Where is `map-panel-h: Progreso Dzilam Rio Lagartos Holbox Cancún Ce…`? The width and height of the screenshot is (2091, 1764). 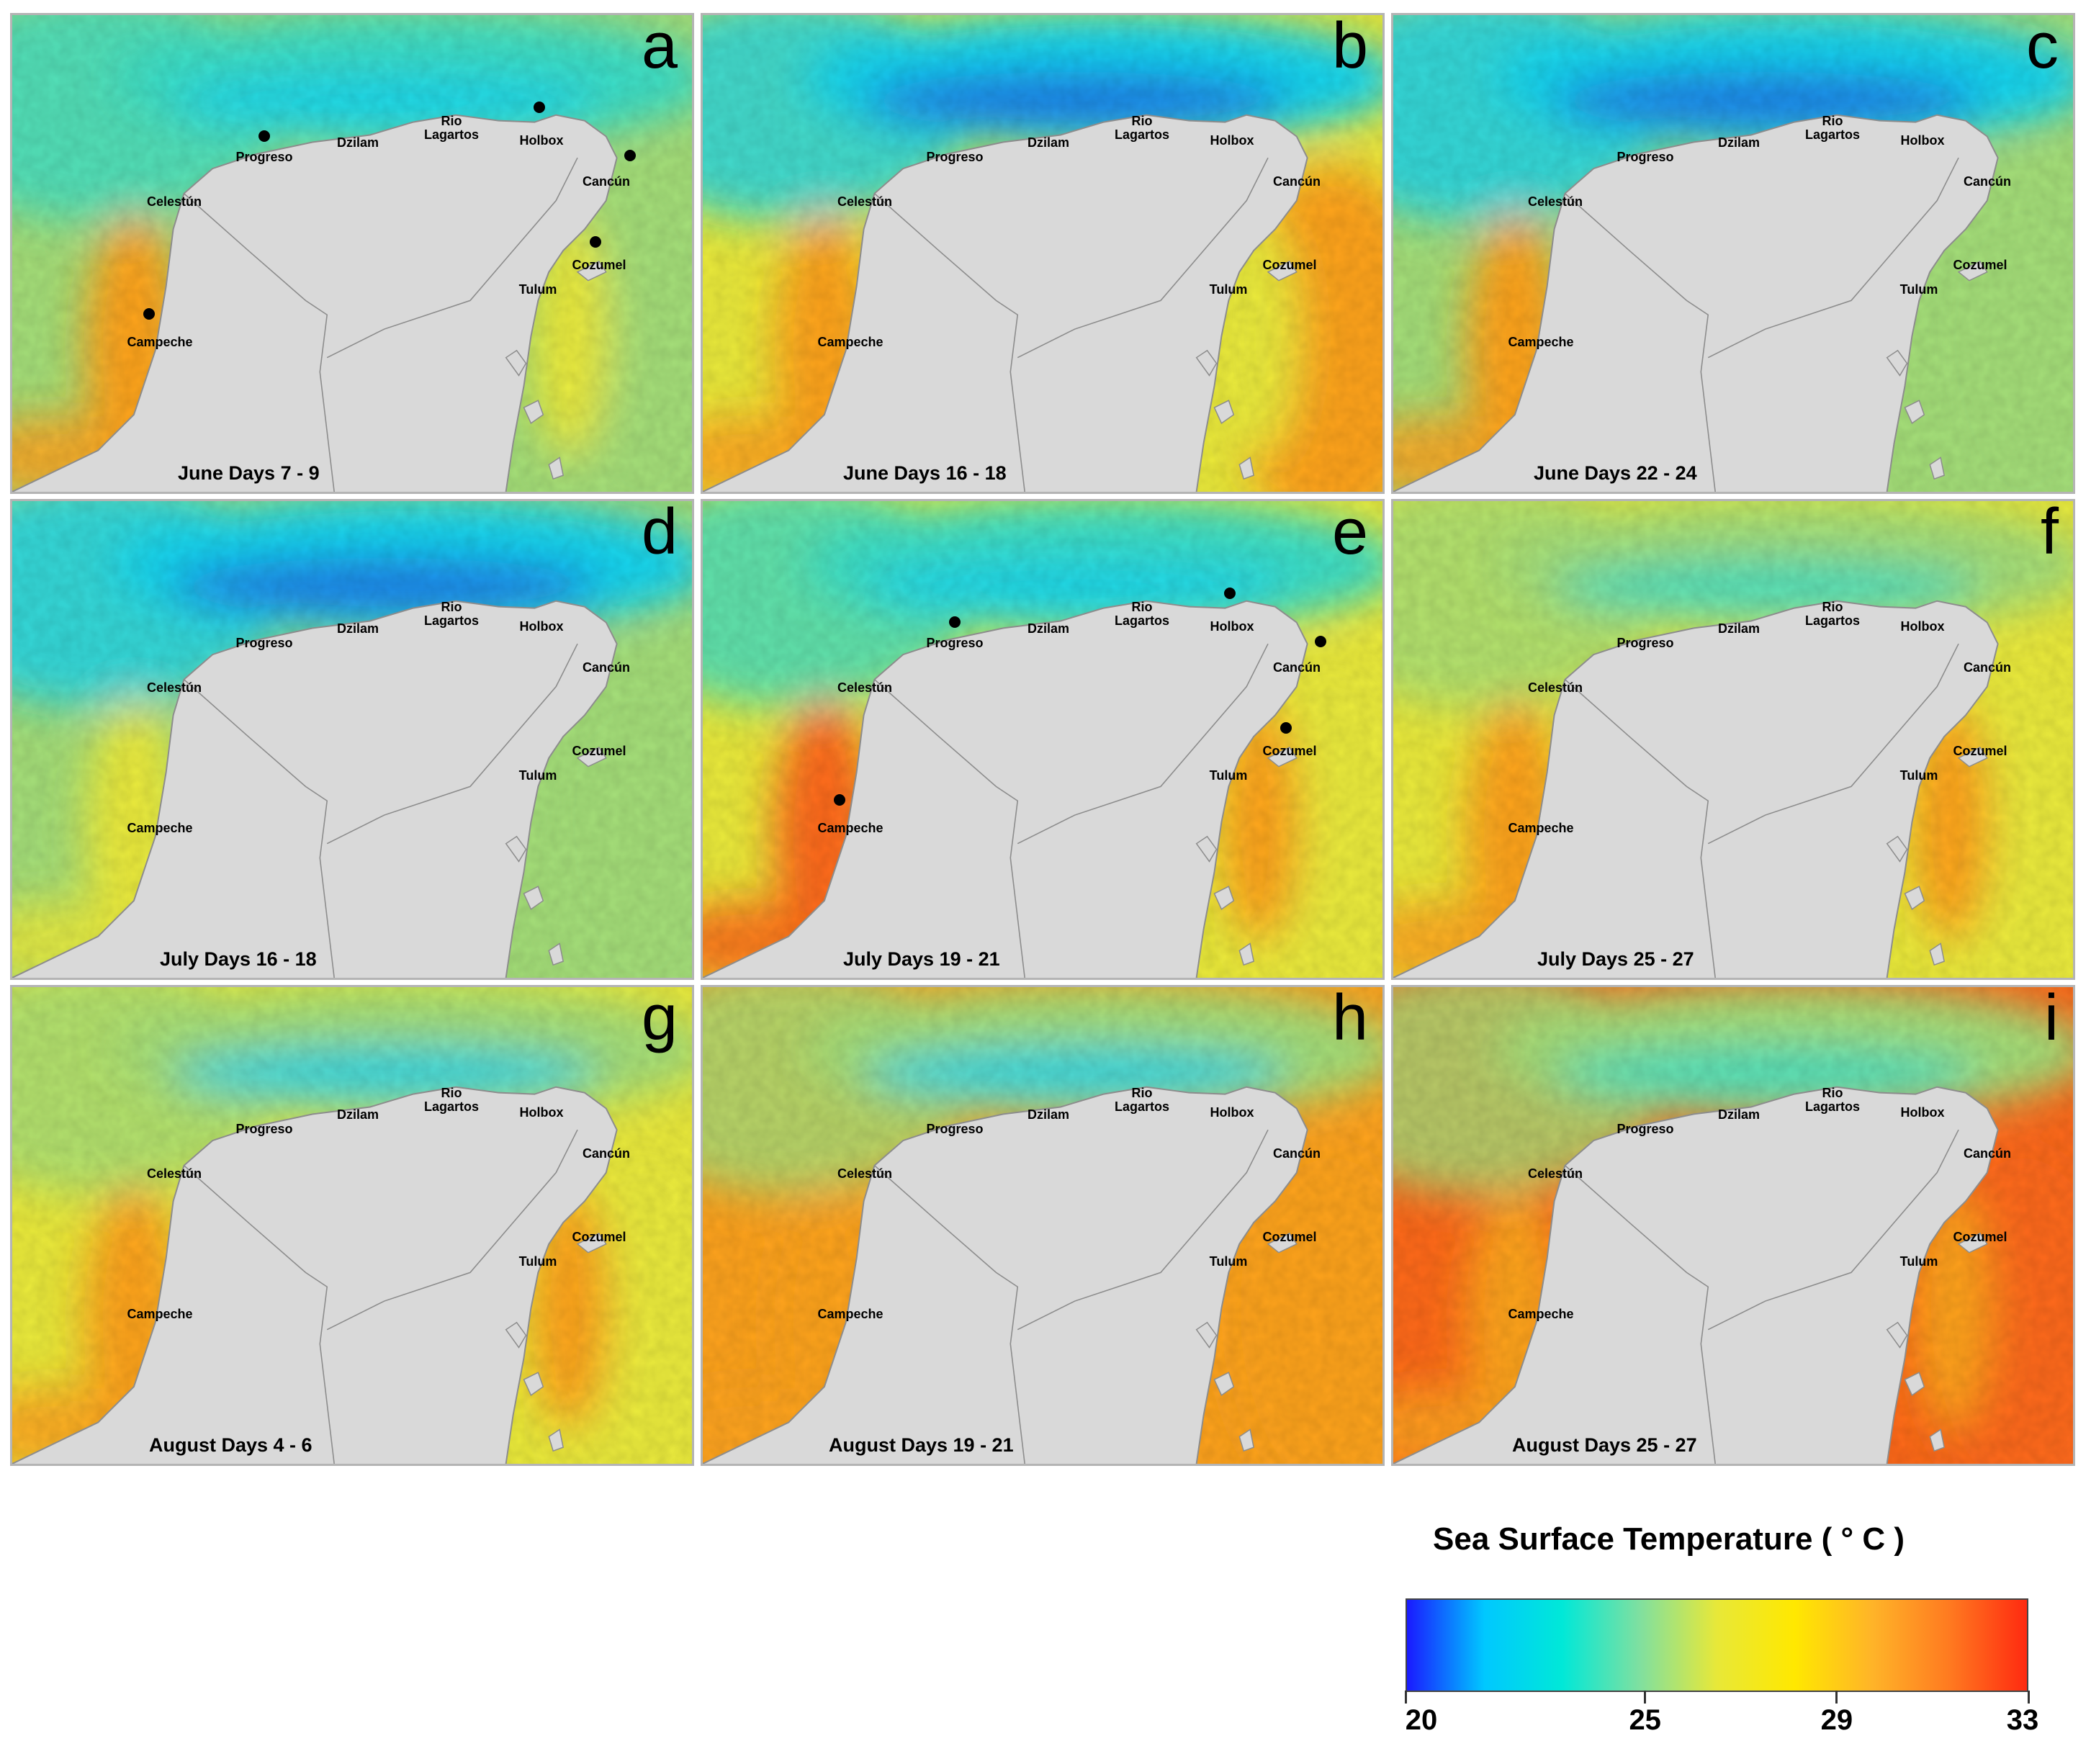
map-panel-h: Progreso Dzilam Rio Lagartos Holbox Cancún Ce… is located at coordinates (1043, 1225).